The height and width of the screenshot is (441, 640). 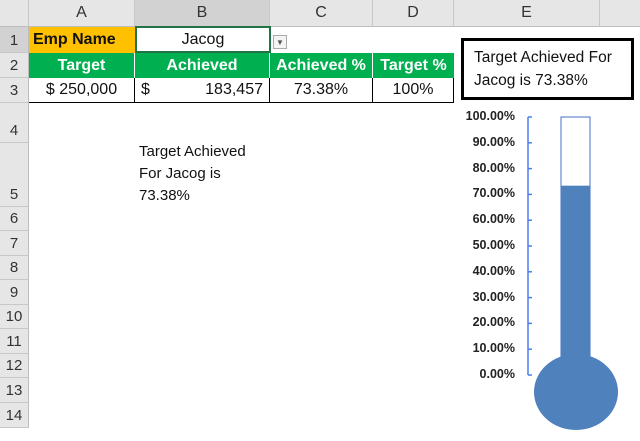 What do you see at coordinates (82, 13) in the screenshot?
I see `col-header-a: A` at bounding box center [82, 13].